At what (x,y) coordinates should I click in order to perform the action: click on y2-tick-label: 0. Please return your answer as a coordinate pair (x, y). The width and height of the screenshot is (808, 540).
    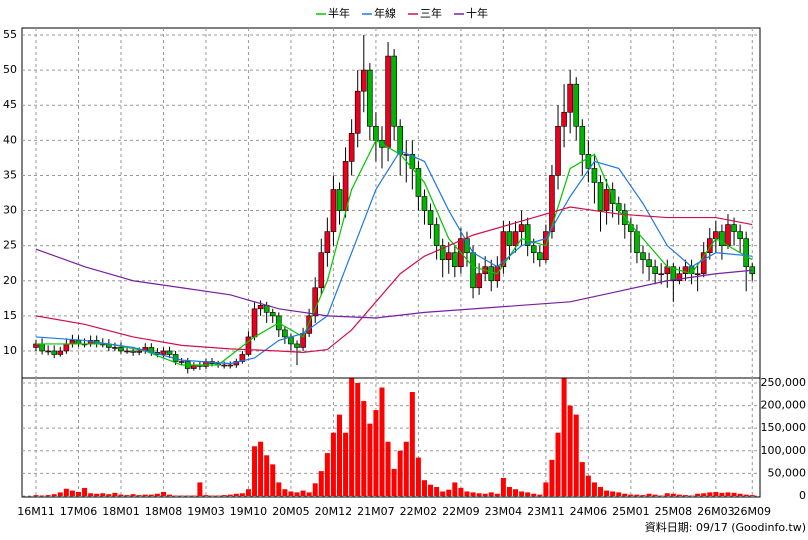
    Looking at the image, I should click on (802, 495).